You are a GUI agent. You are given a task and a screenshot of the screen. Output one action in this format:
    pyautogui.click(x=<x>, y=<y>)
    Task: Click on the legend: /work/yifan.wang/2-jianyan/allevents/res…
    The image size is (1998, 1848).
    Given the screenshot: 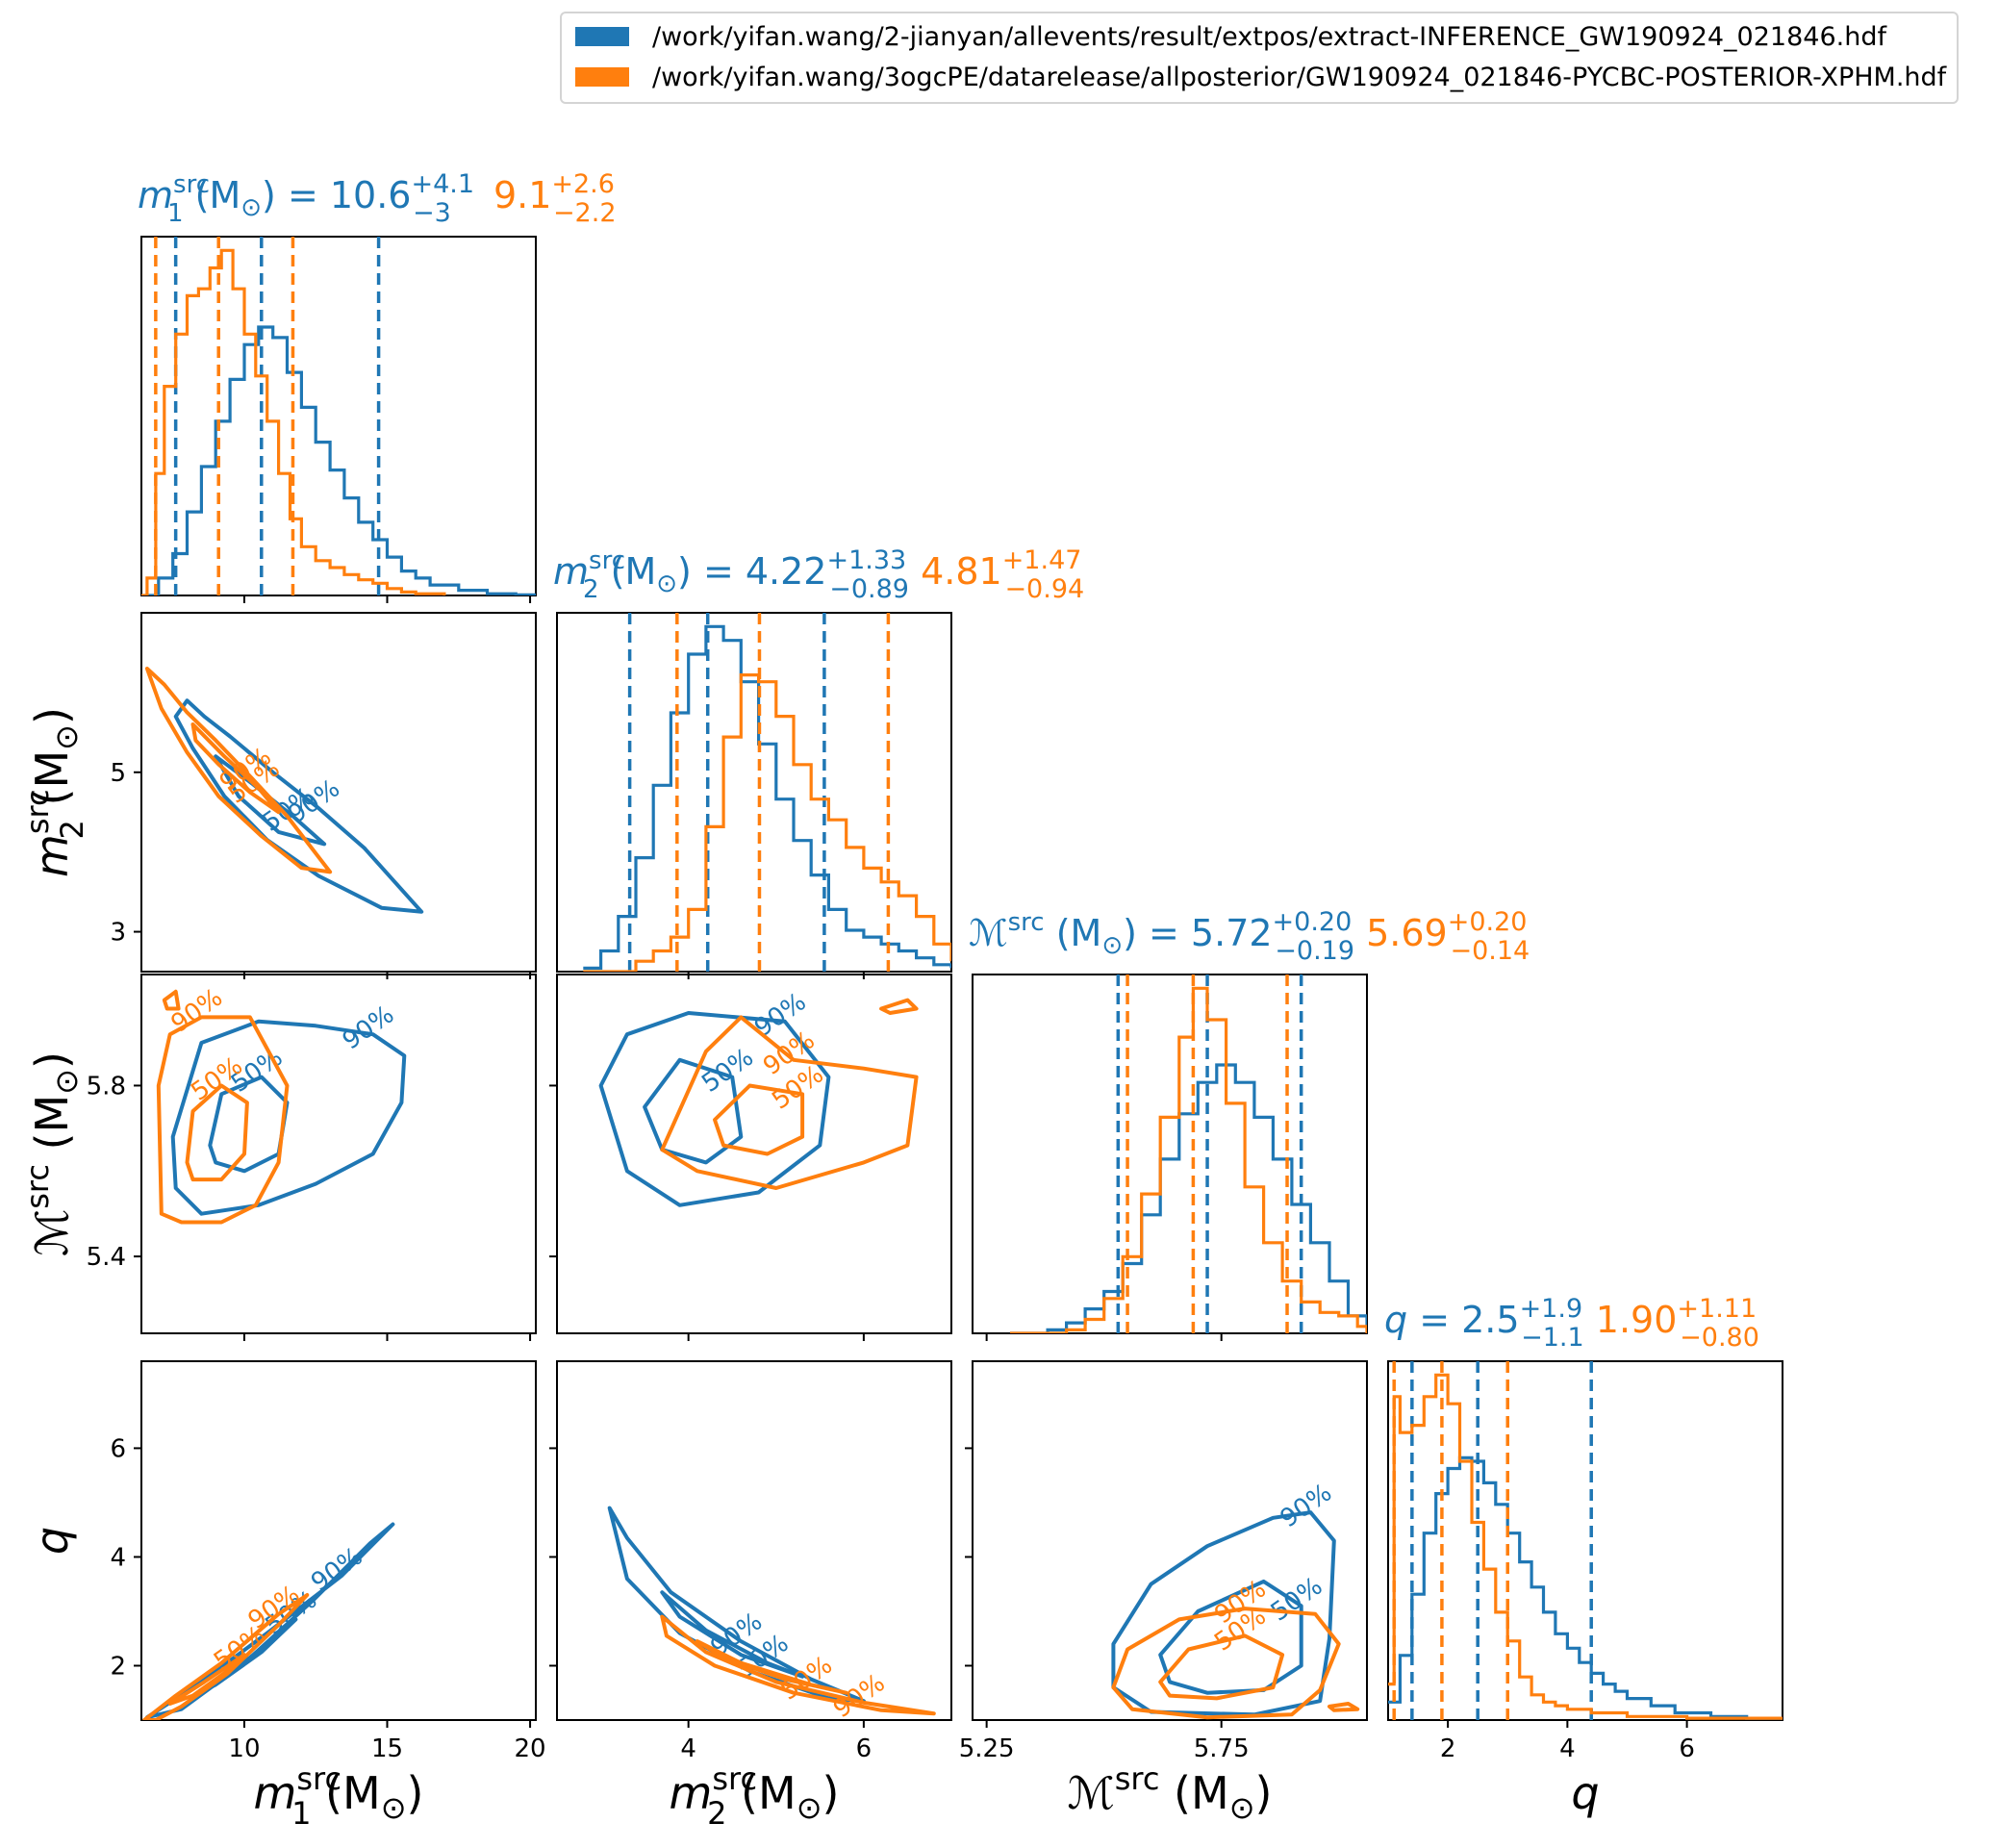 What is the action you would take?
    pyautogui.click(x=1259, y=58)
    